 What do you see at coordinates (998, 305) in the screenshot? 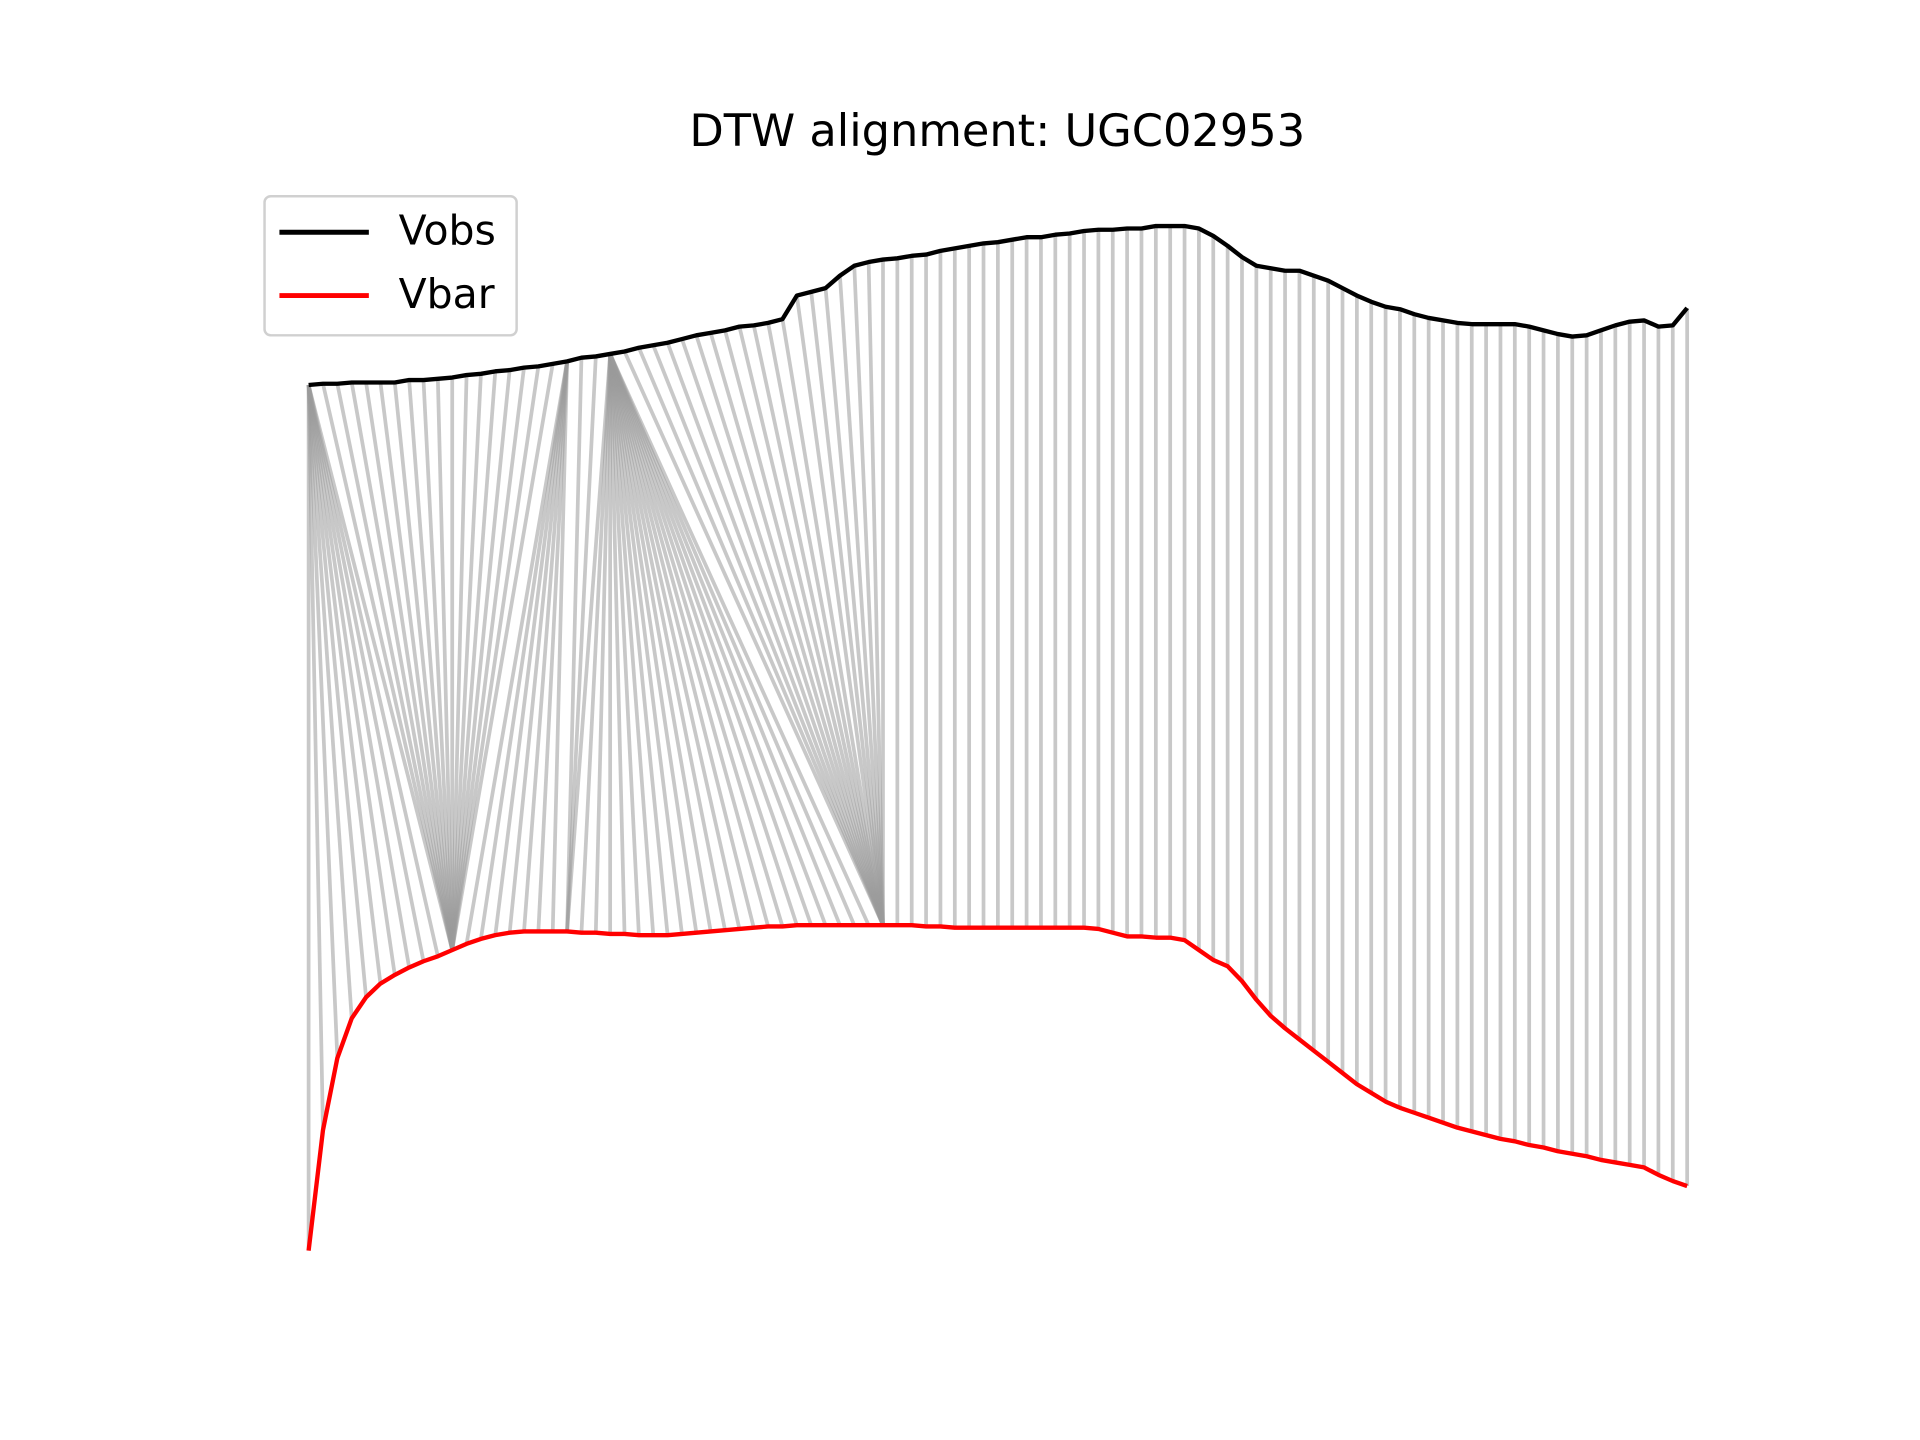
I see `series-line` at bounding box center [998, 305].